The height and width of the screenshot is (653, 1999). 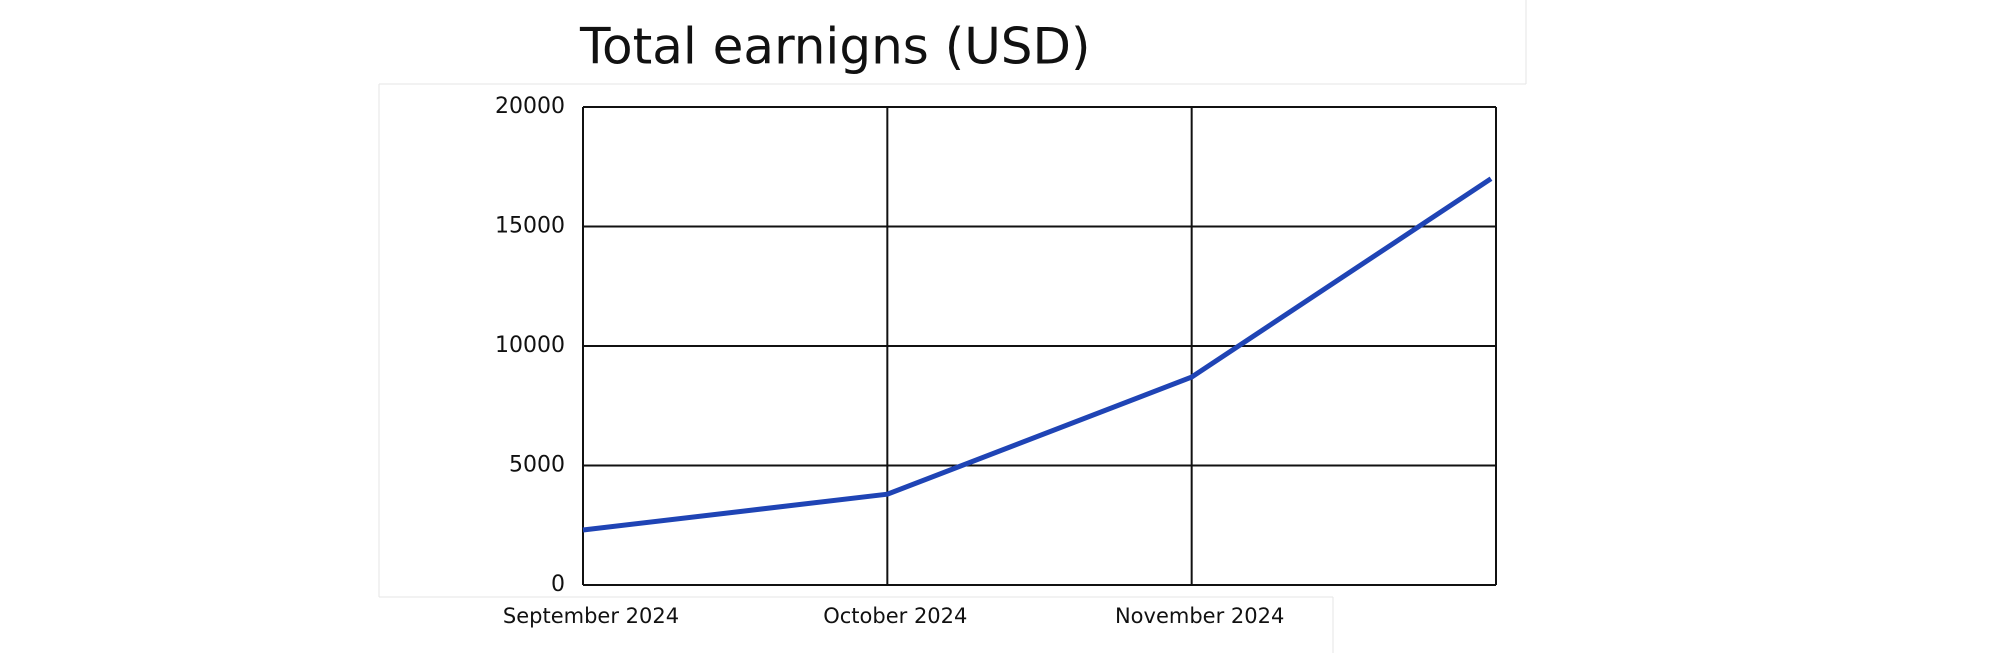 What do you see at coordinates (591, 616) in the screenshot?
I see `x-tick-label: September 2024` at bounding box center [591, 616].